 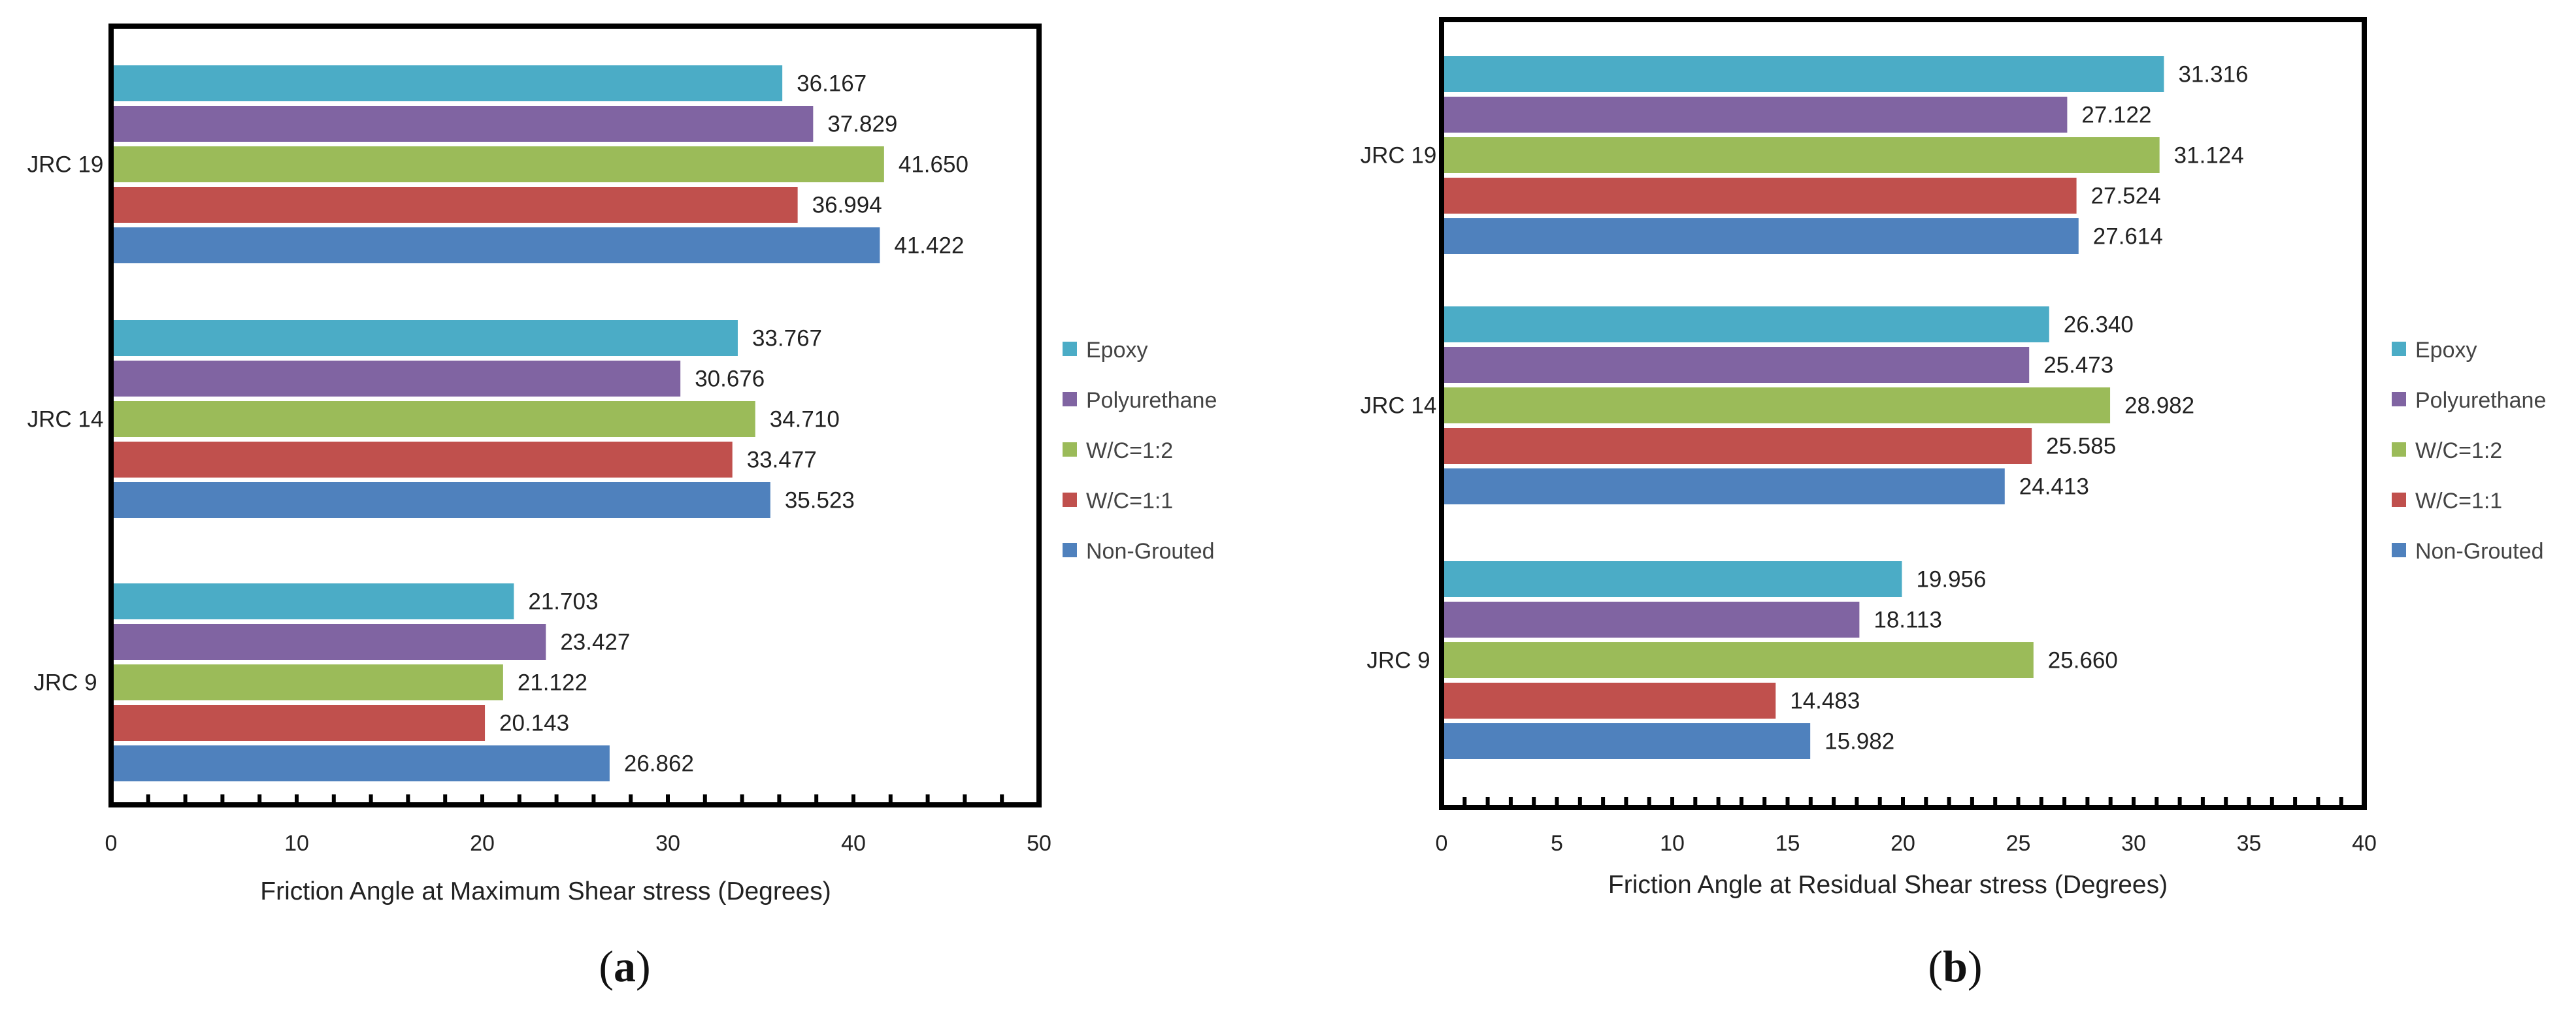 I want to click on bar-a-jrc9-epoxy, so click(x=312, y=601).